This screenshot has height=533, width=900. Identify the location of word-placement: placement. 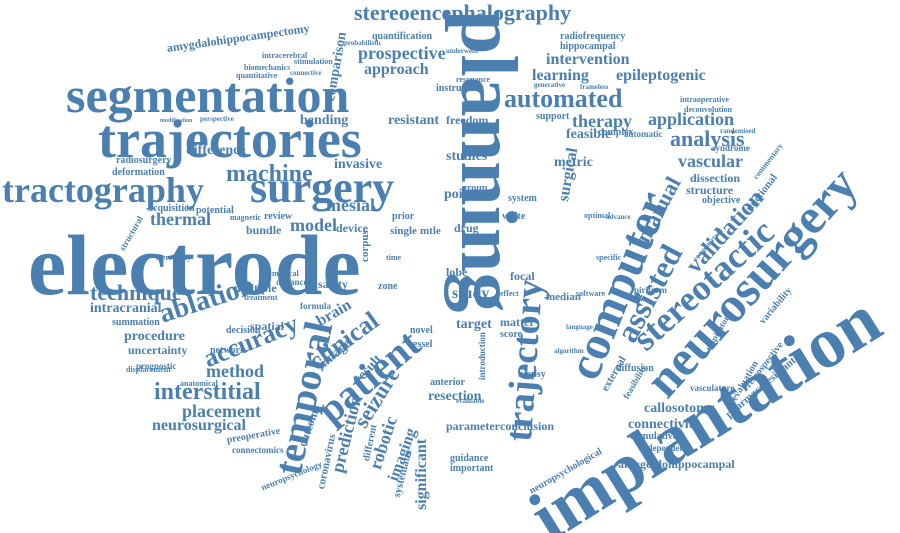
(221, 411).